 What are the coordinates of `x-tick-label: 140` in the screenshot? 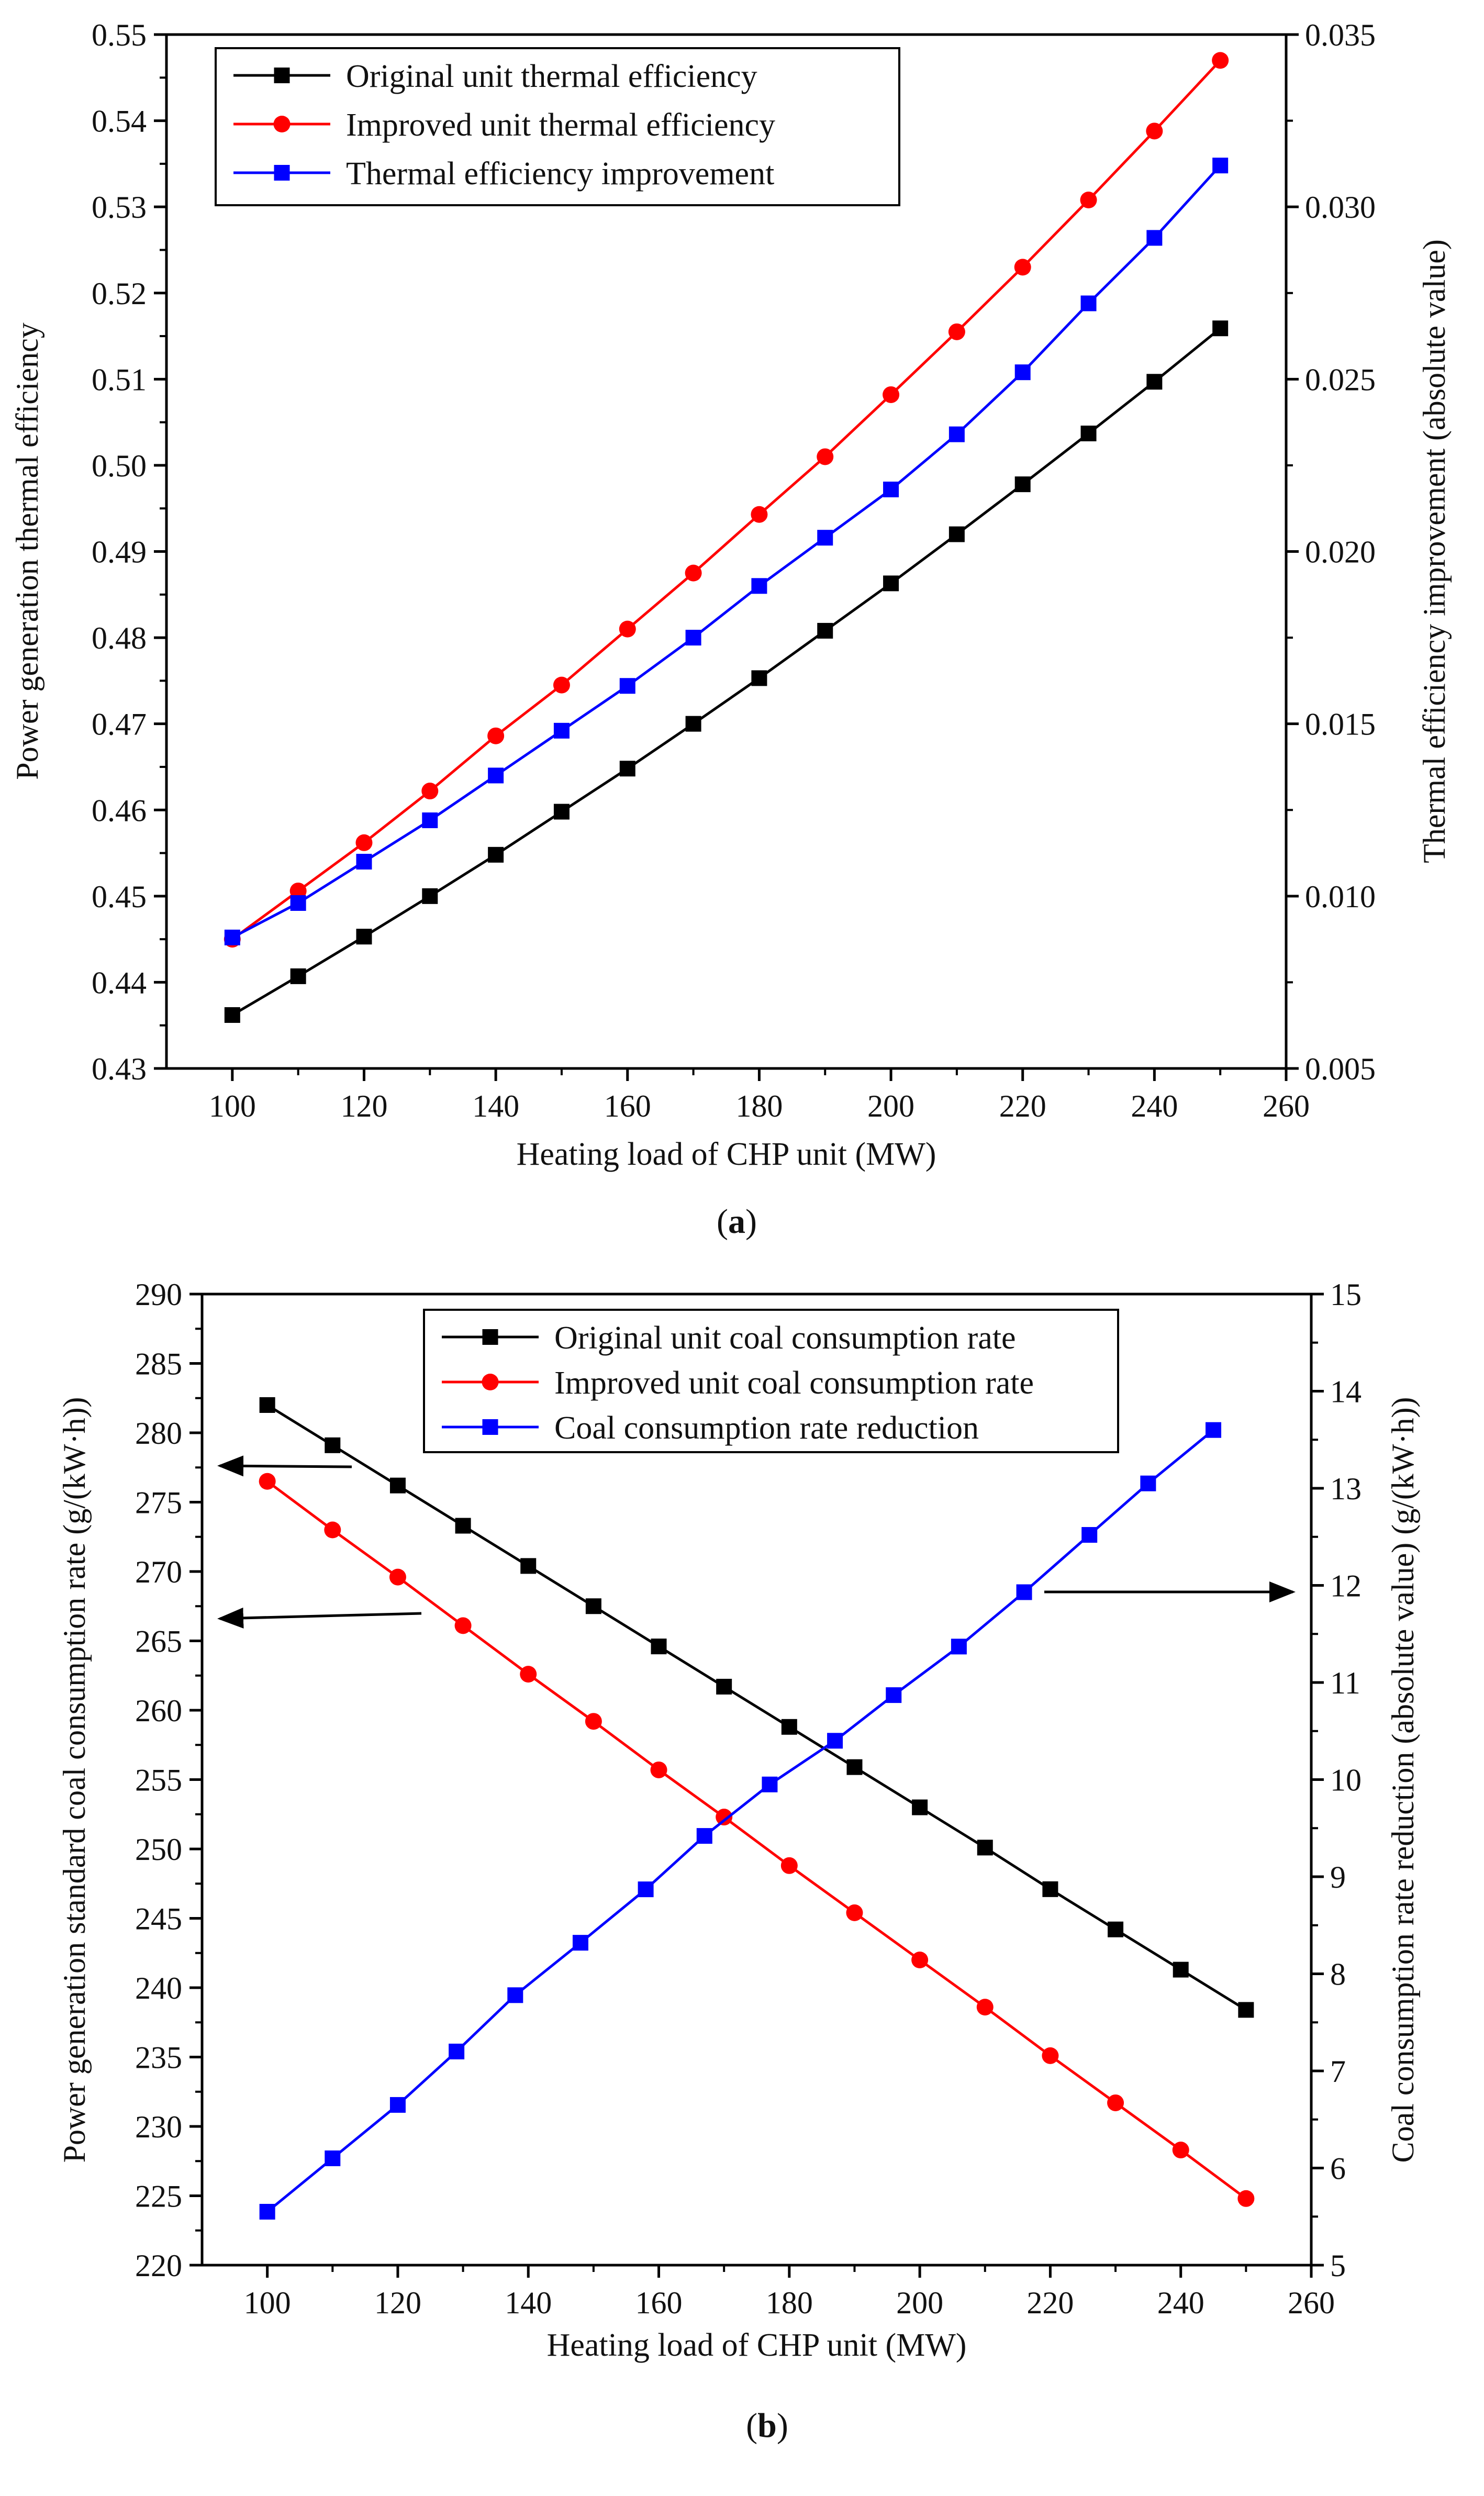 It's located at (528, 2303).